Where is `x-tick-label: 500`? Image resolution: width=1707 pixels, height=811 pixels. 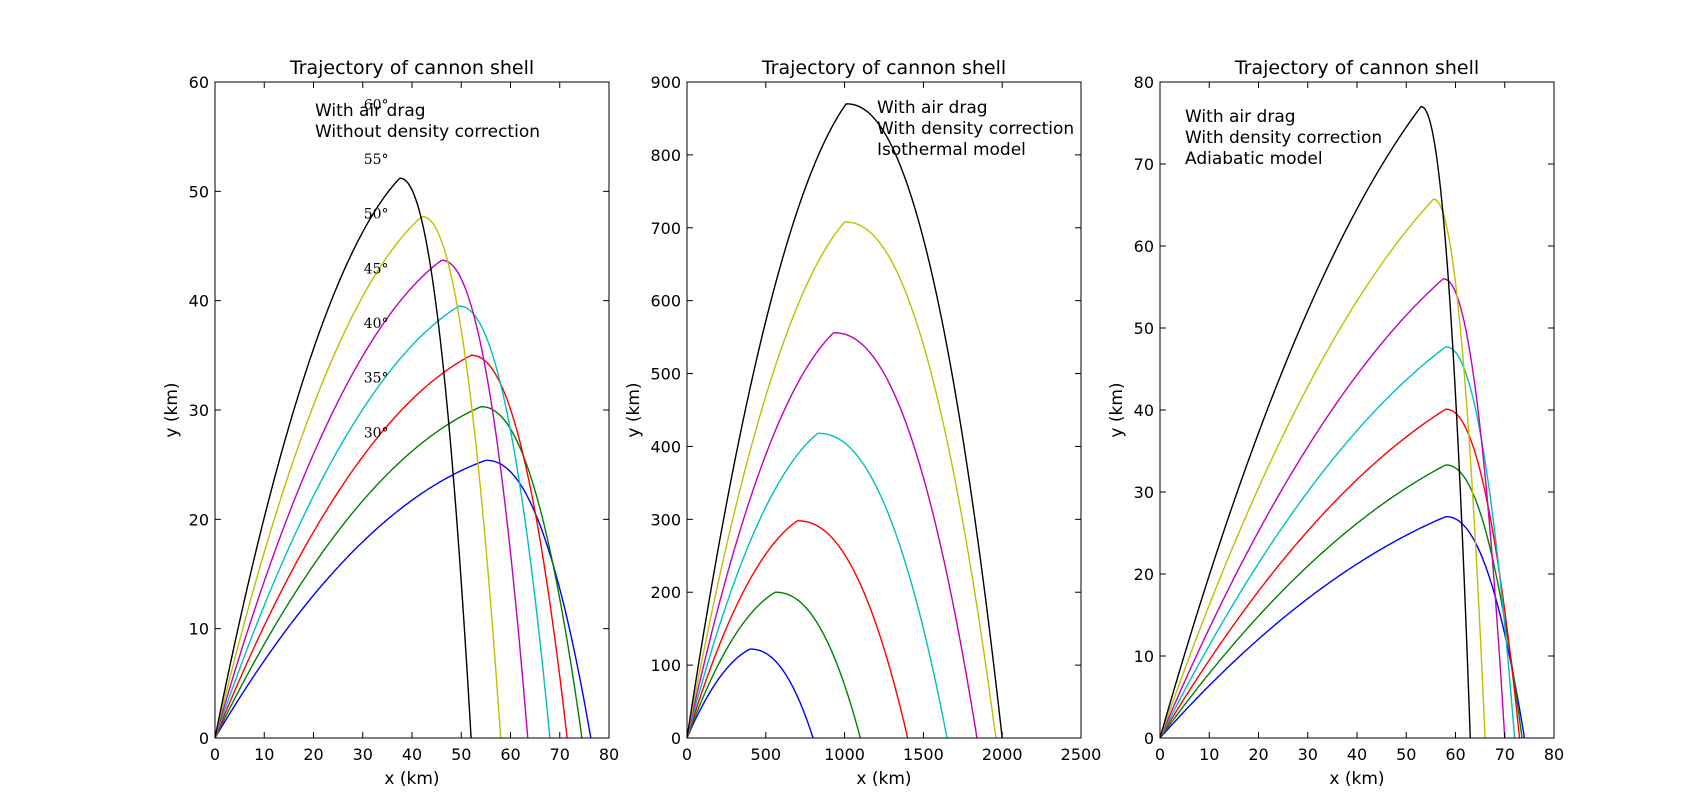
x-tick-label: 500 is located at coordinates (766, 754).